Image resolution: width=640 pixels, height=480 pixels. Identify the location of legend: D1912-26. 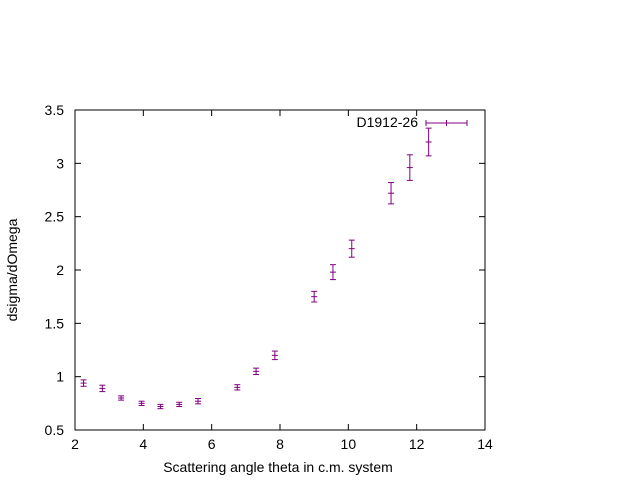
(412, 122).